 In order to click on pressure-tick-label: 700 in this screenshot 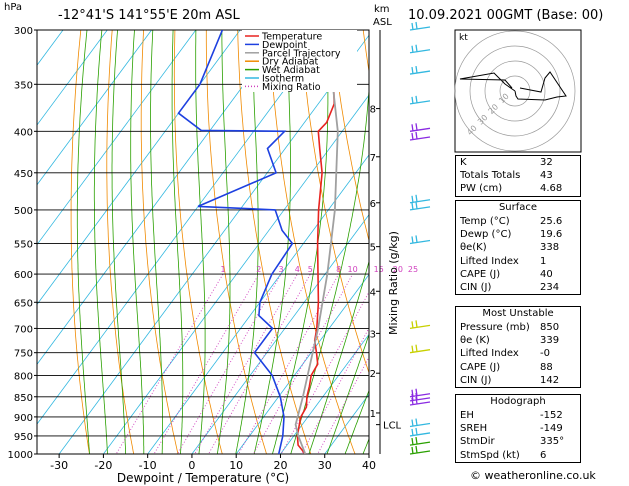, I will do `click(23, 329)`.